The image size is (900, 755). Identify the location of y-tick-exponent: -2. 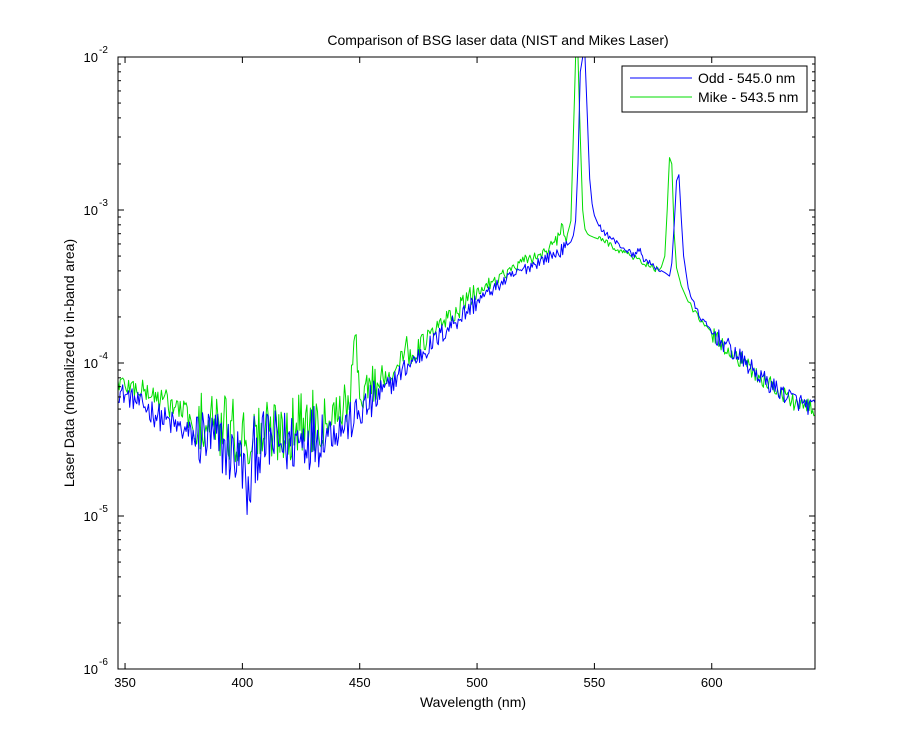
(103, 50).